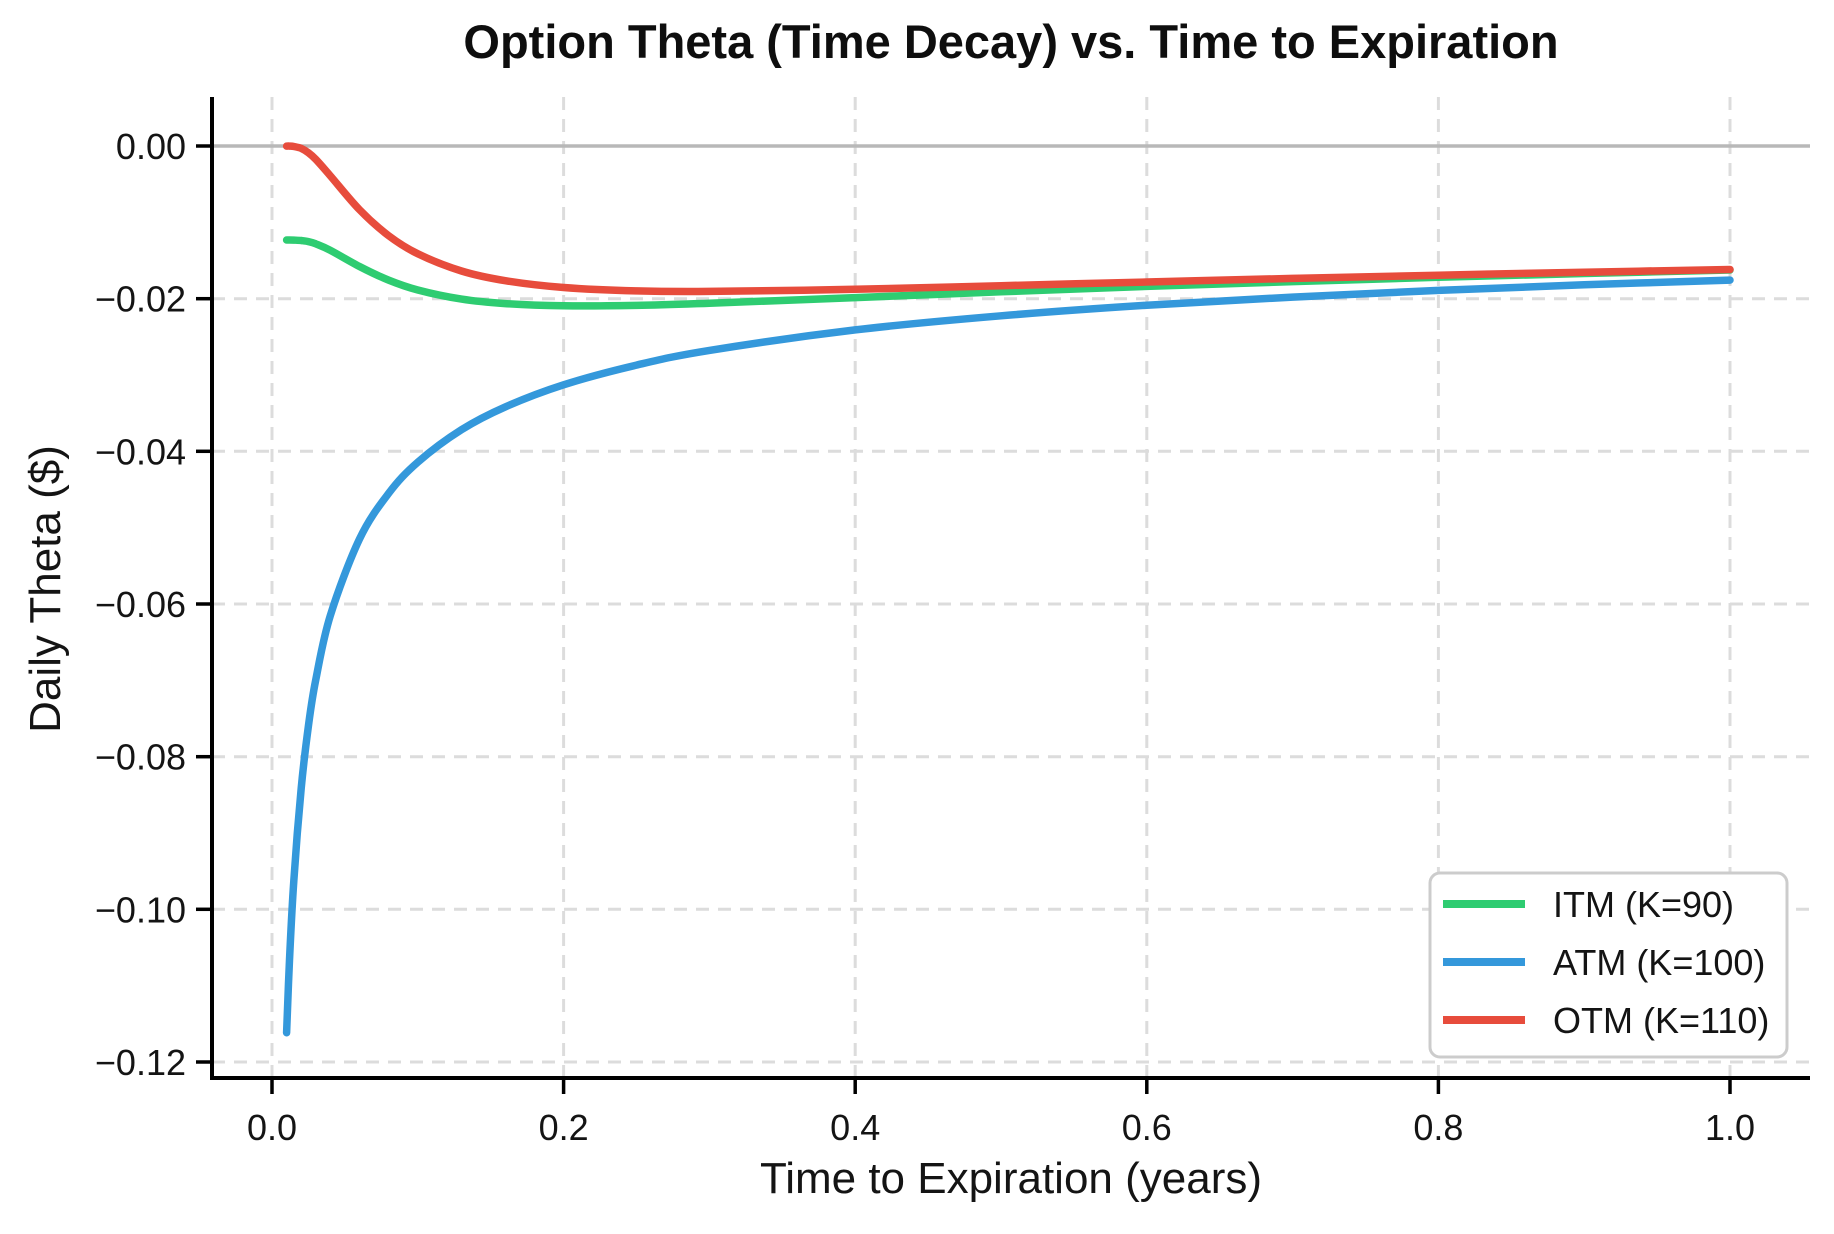 This screenshot has width=1834, height=1234. What do you see at coordinates (140, 604) in the screenshot?
I see `y-tick-label: −0.06` at bounding box center [140, 604].